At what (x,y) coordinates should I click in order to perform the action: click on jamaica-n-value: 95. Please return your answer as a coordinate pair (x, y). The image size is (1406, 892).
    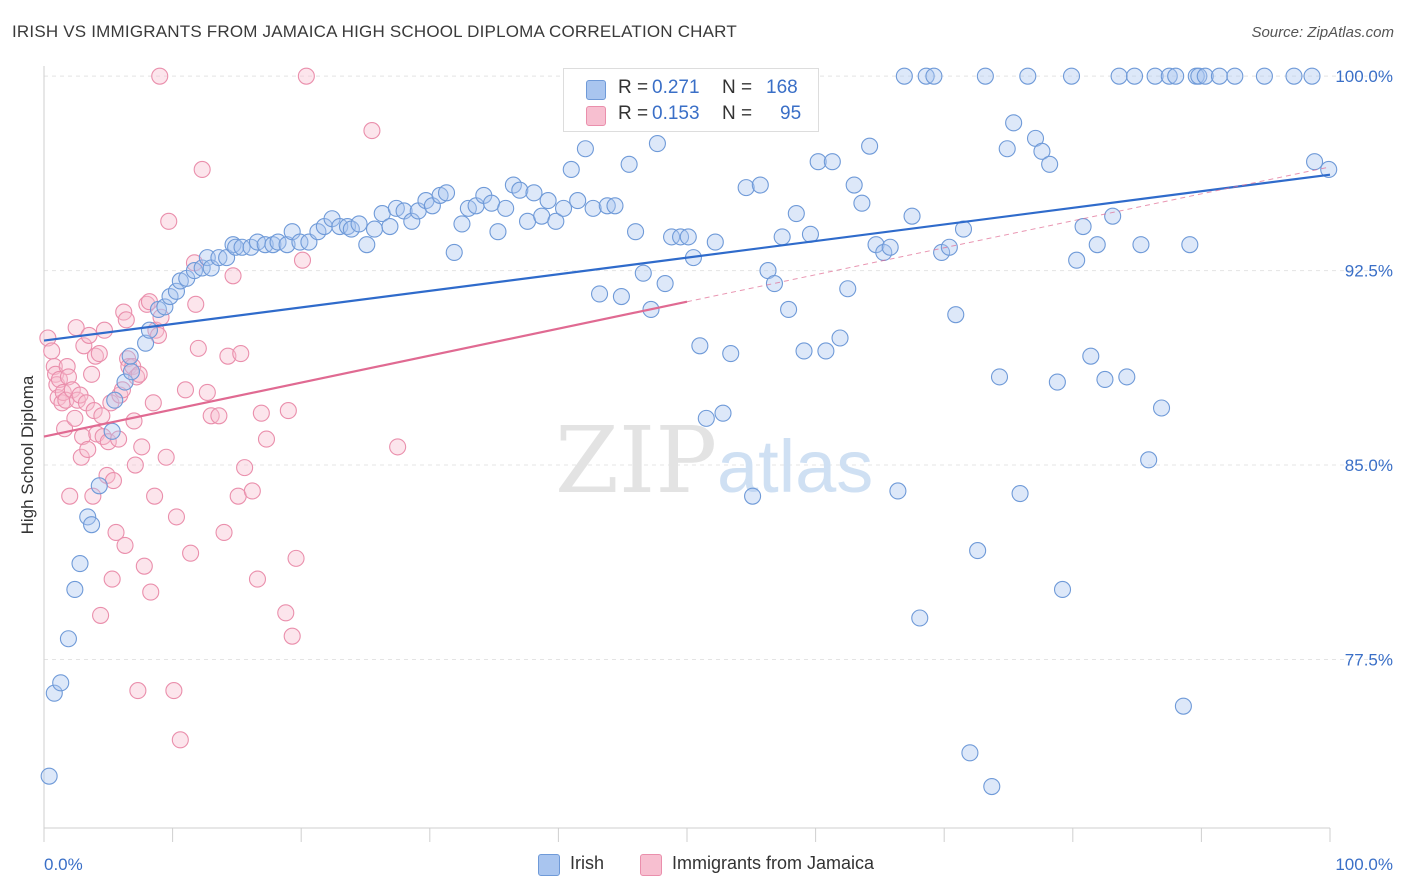
    Looking at the image, I should click on (791, 113).